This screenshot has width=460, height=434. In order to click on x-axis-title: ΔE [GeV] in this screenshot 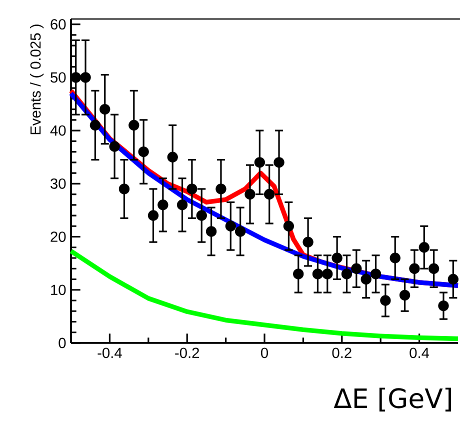, I will do `click(392, 400)`.